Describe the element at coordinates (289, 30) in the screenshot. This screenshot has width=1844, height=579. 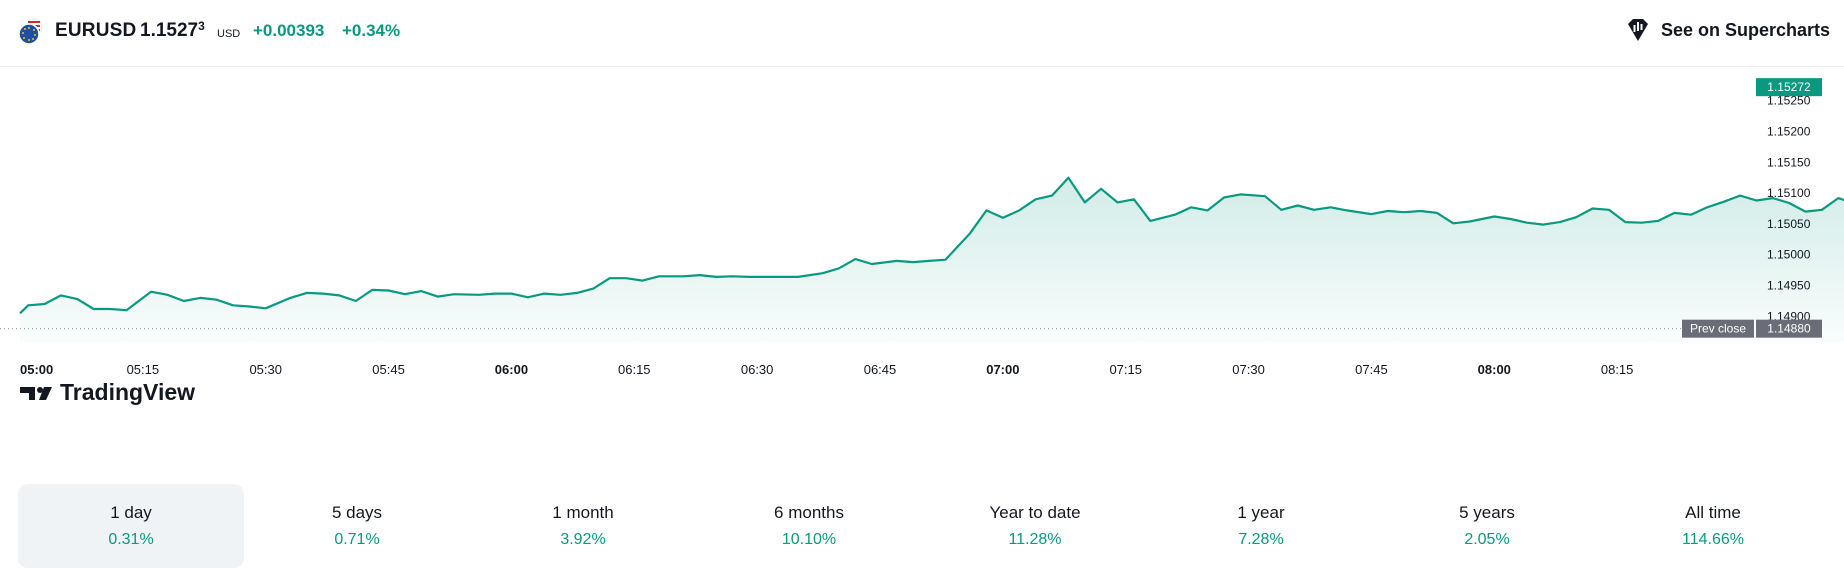
I see `price-change: +0.00393` at that location.